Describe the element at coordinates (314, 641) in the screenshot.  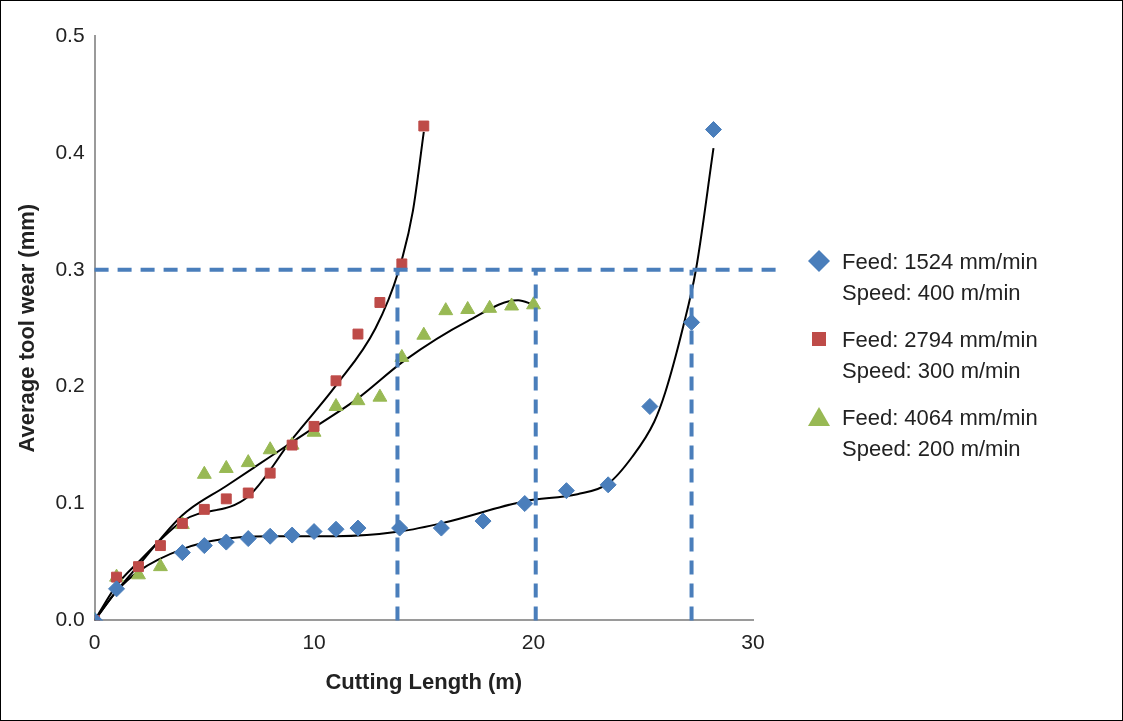
I see `x-tick-label: 10` at that location.